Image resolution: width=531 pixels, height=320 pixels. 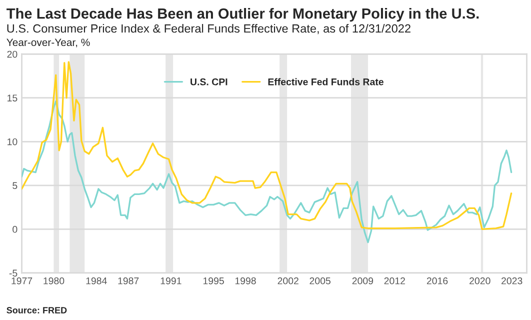 What do you see at coordinates (13, 98) in the screenshot?
I see `y-tick-label: 15` at bounding box center [13, 98].